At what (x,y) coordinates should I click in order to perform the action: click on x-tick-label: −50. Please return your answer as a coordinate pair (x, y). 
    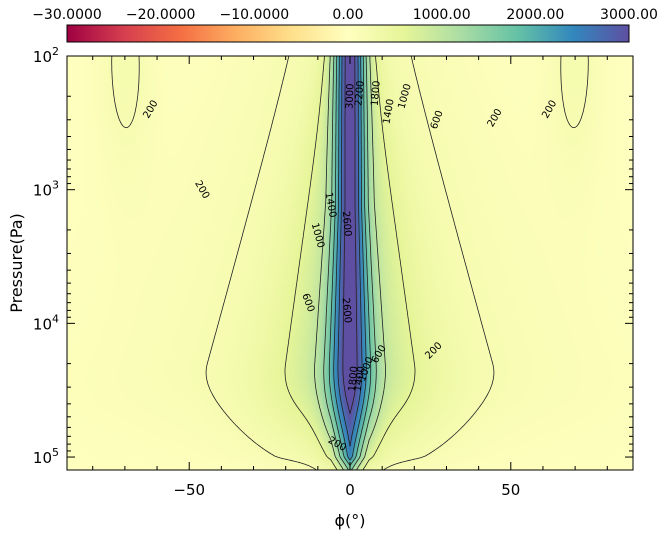
    Looking at the image, I should click on (189, 490).